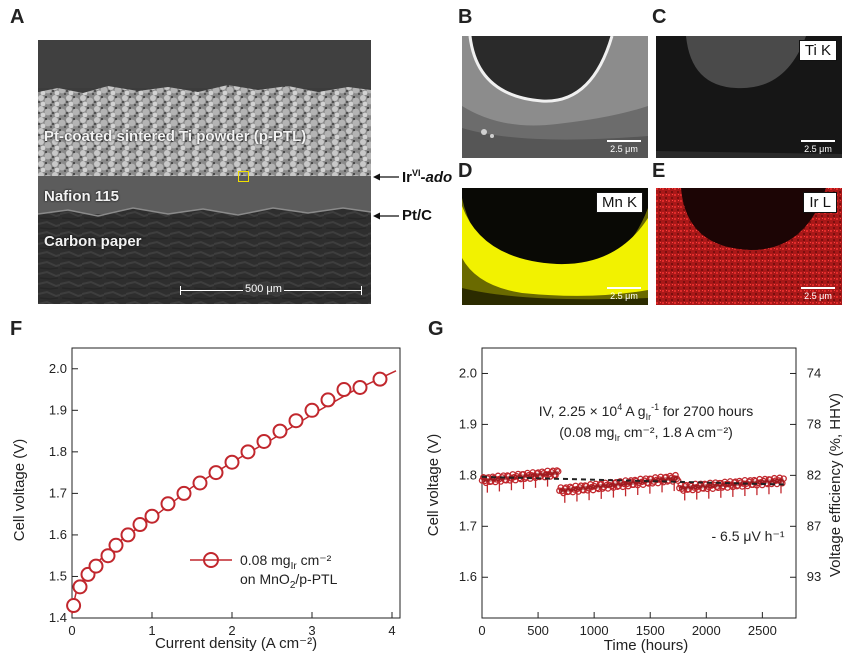  Describe the element at coordinates (817, 50) in the screenshot. I see `element-tag-ti: Ti K` at that location.